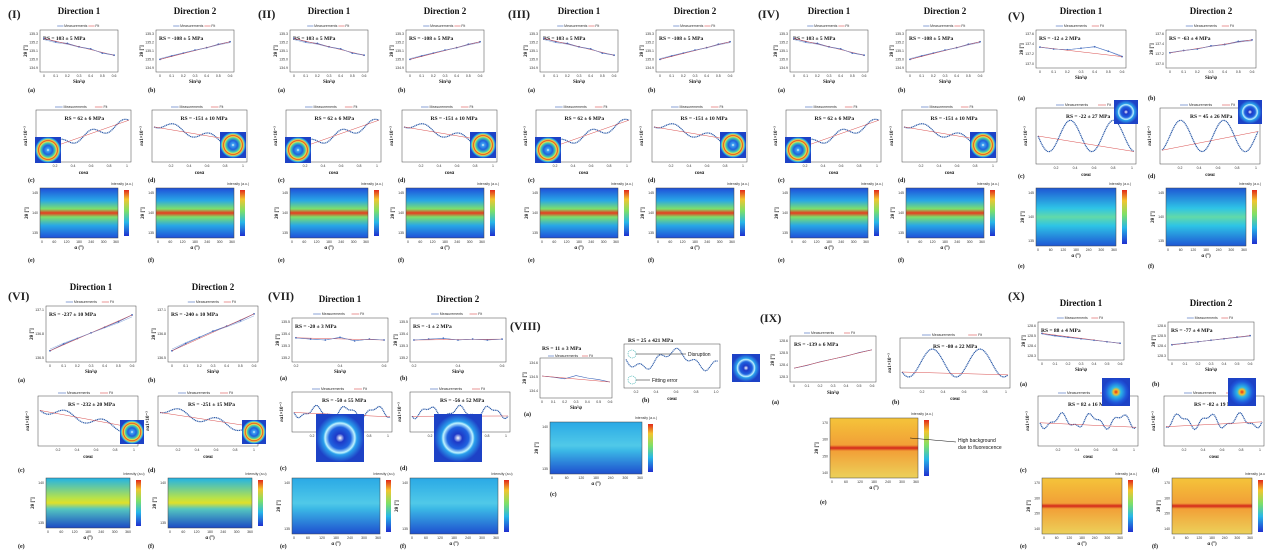 This screenshot has width=1265, height=550. What do you see at coordinates (18, 296) in the screenshot?
I see `panel-number: (VI)` at bounding box center [18, 296].